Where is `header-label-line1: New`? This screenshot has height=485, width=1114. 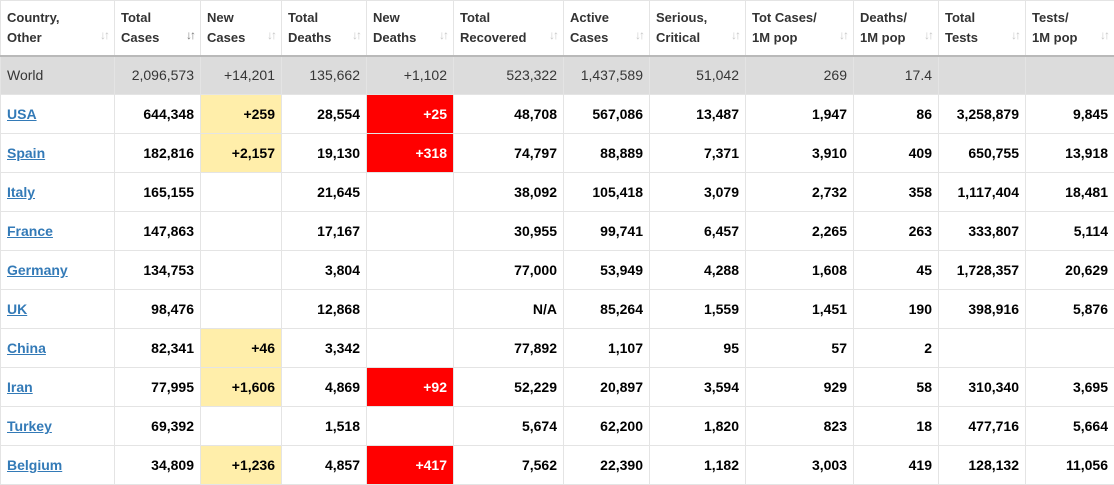
header-label-line1: New is located at coordinates (410, 18).